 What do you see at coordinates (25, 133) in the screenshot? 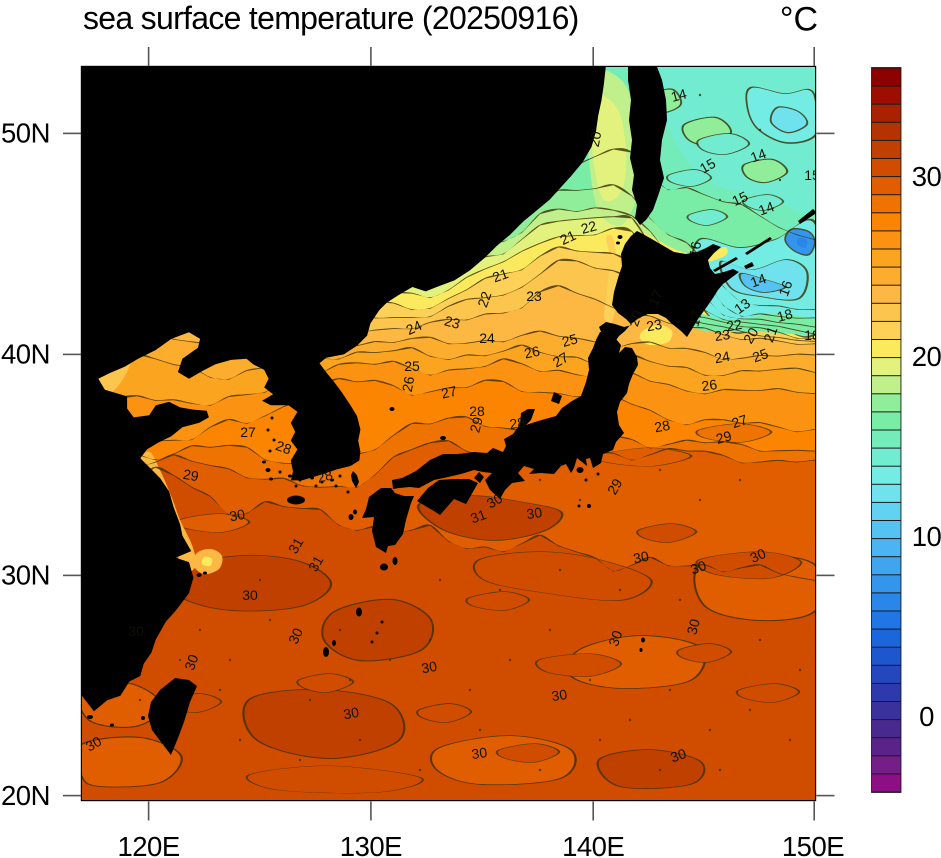
I see `svg-text: 50N` at bounding box center [25, 133].